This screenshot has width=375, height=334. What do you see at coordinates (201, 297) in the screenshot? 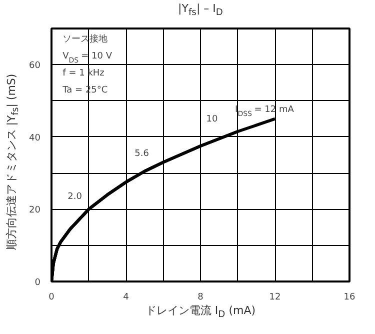
I see `x-tick-label: 8` at bounding box center [201, 297].